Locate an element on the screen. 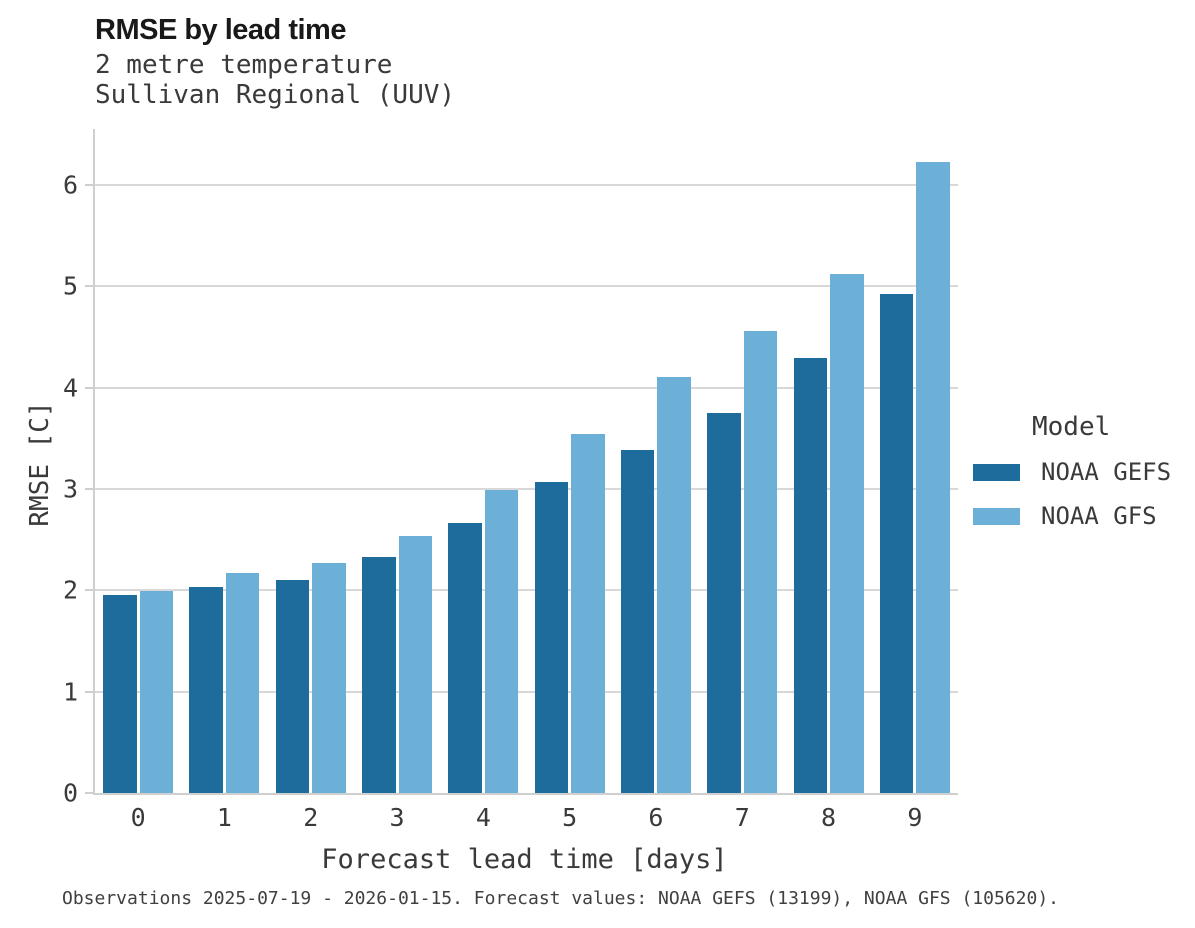  legend: Model NOAA GEFS NOAA GFS is located at coordinates (1072, 479).